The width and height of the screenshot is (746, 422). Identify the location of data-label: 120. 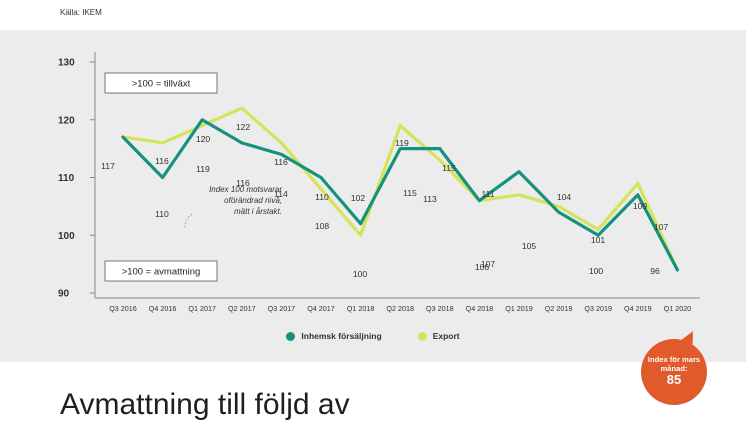
(203, 139).